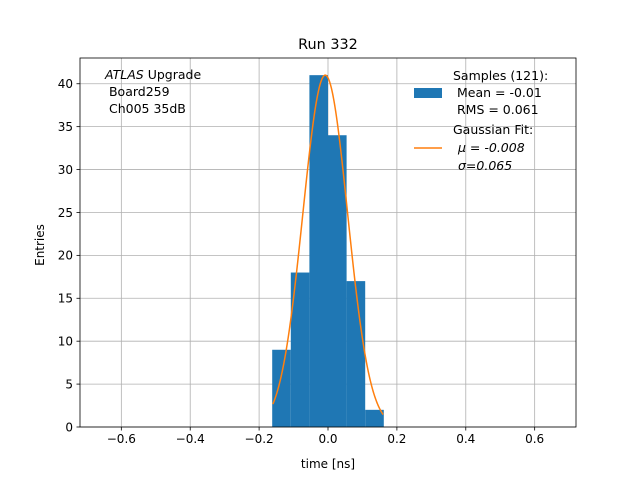  I want to click on x-tick-label: 0.2, so click(396, 439).